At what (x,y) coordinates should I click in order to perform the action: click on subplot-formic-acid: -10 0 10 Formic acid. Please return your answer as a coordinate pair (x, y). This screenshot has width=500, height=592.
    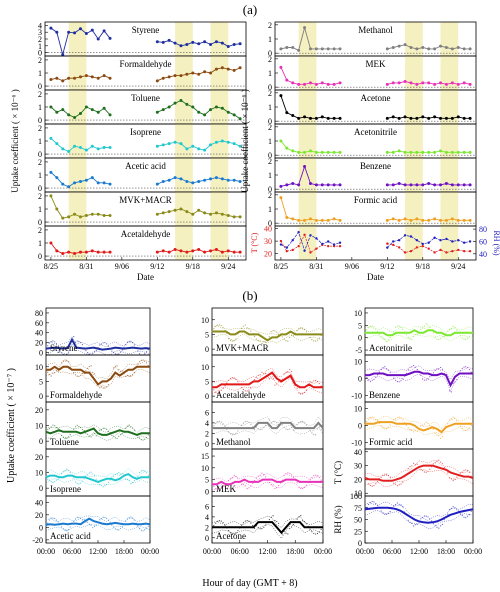
    Looking at the image, I should click on (412, 425).